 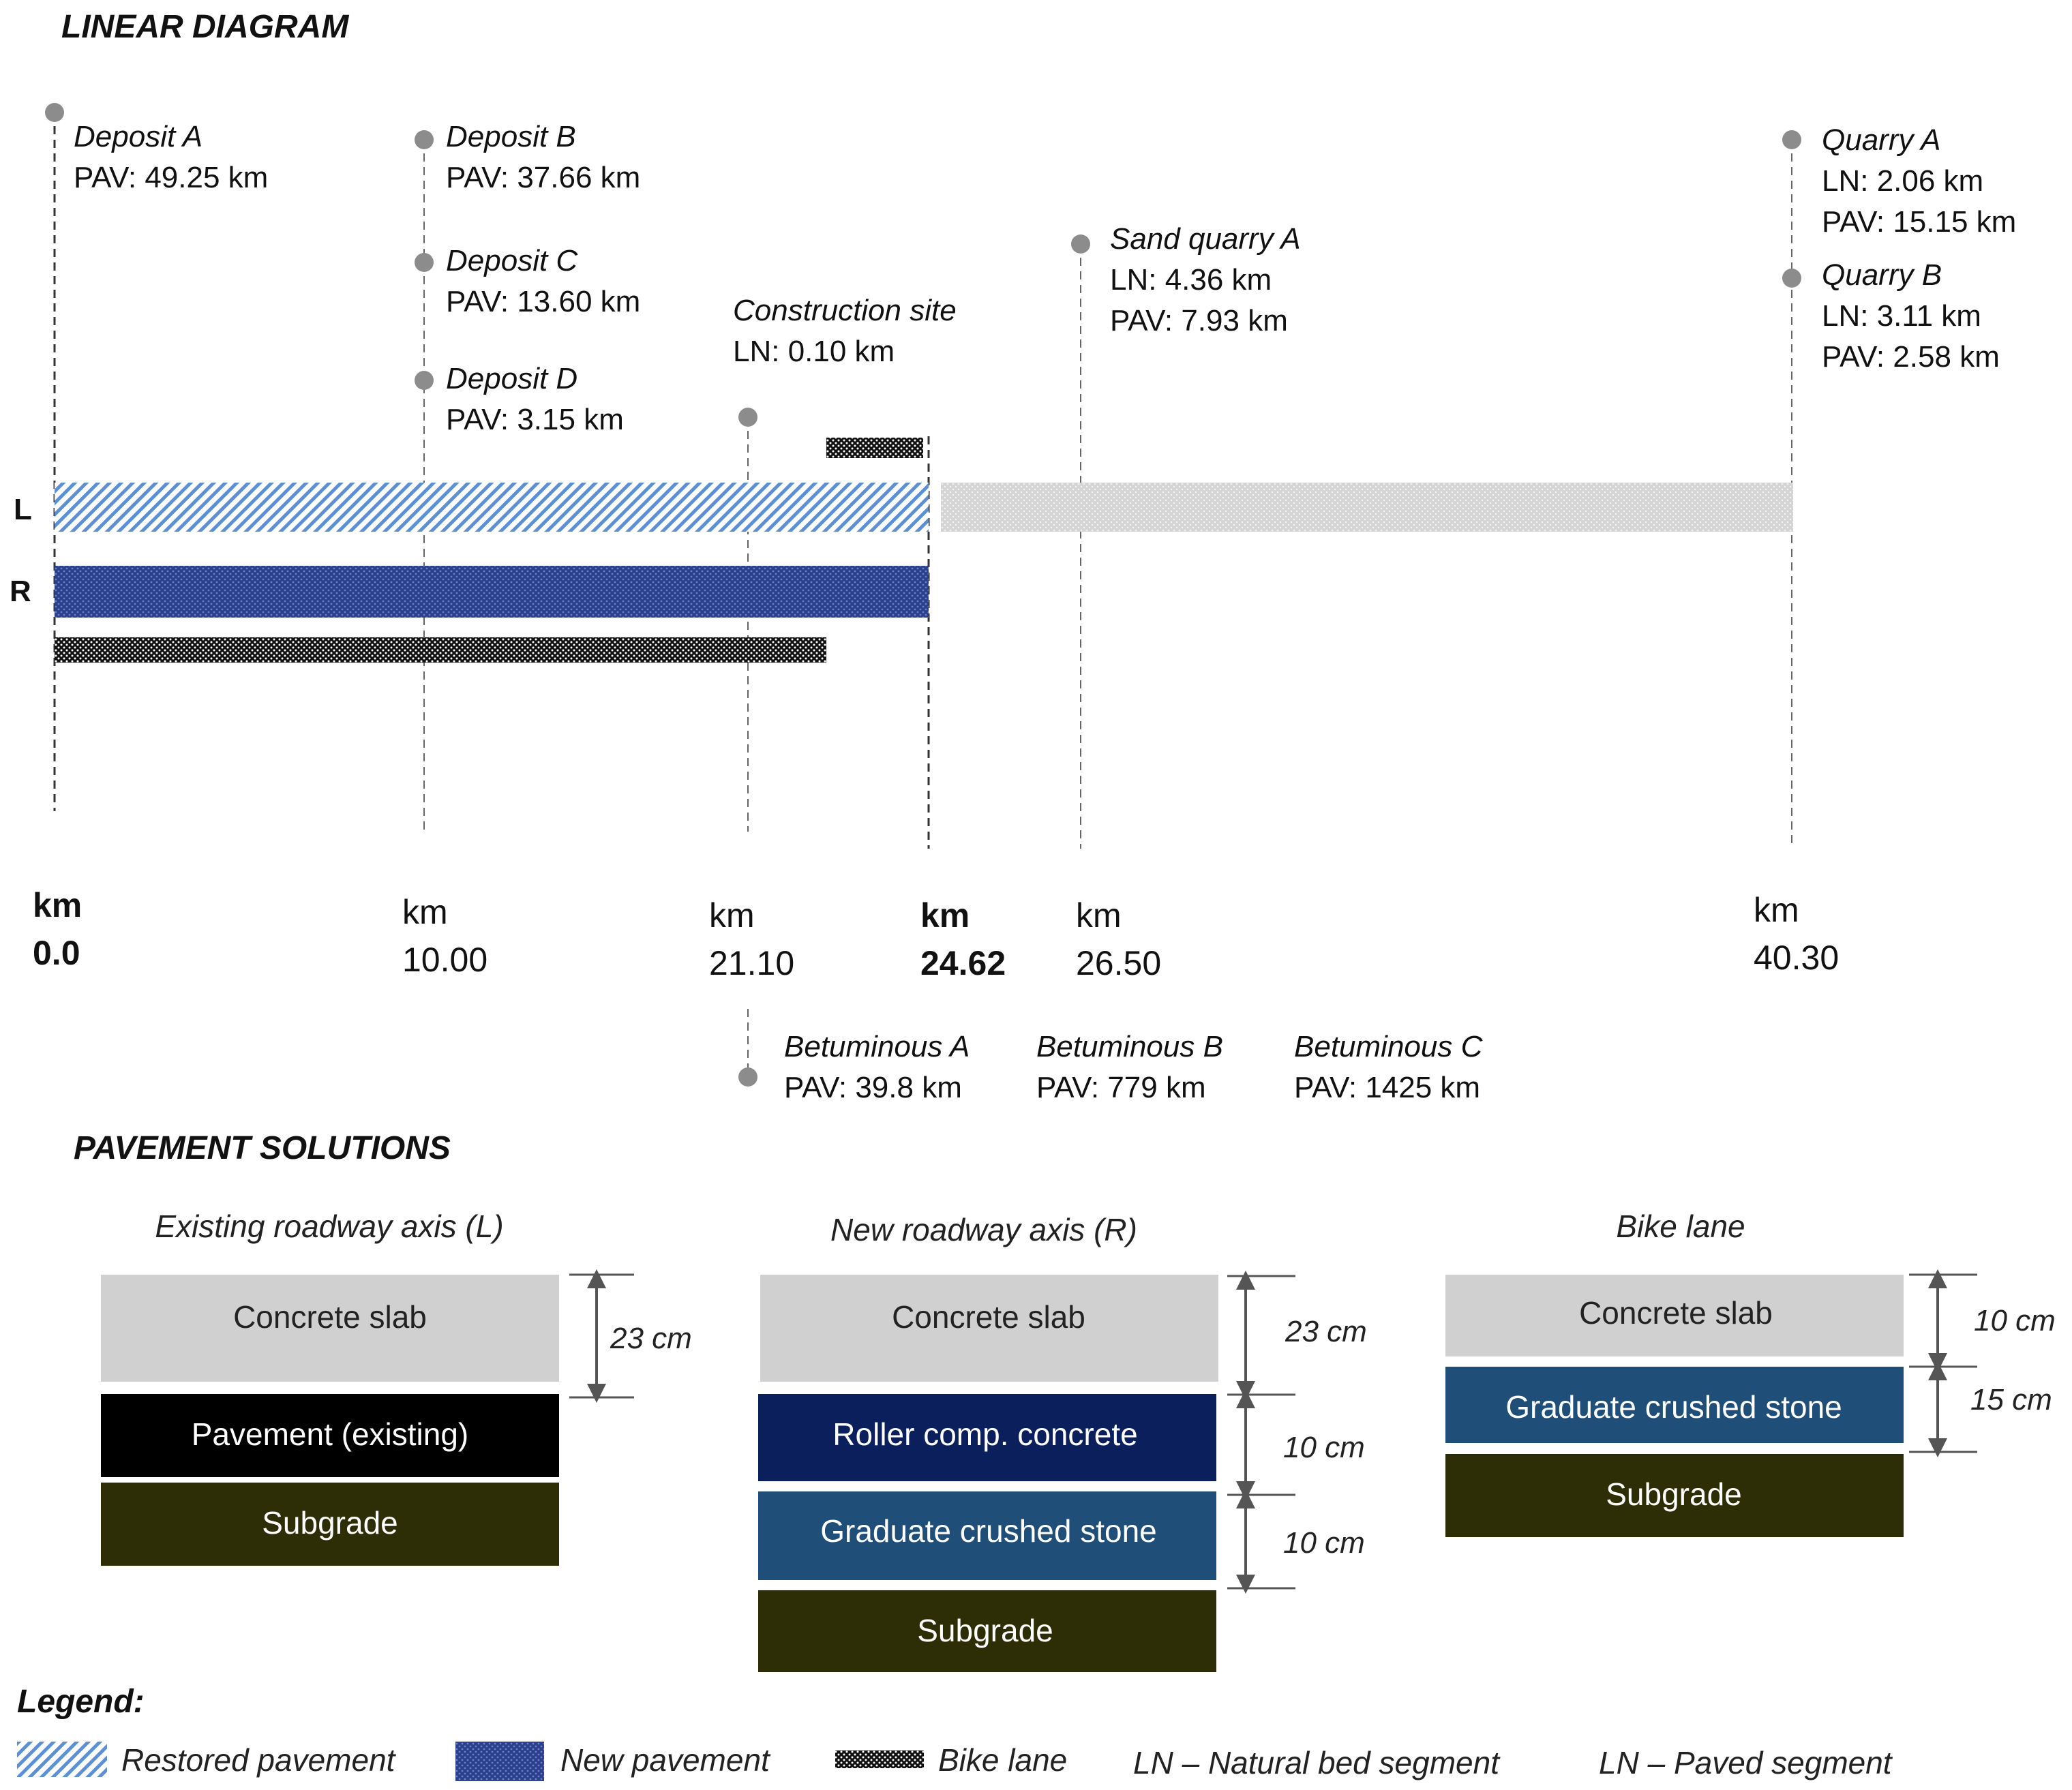 What do you see at coordinates (81, 1702) in the screenshot?
I see `legend-title: Legend:` at bounding box center [81, 1702].